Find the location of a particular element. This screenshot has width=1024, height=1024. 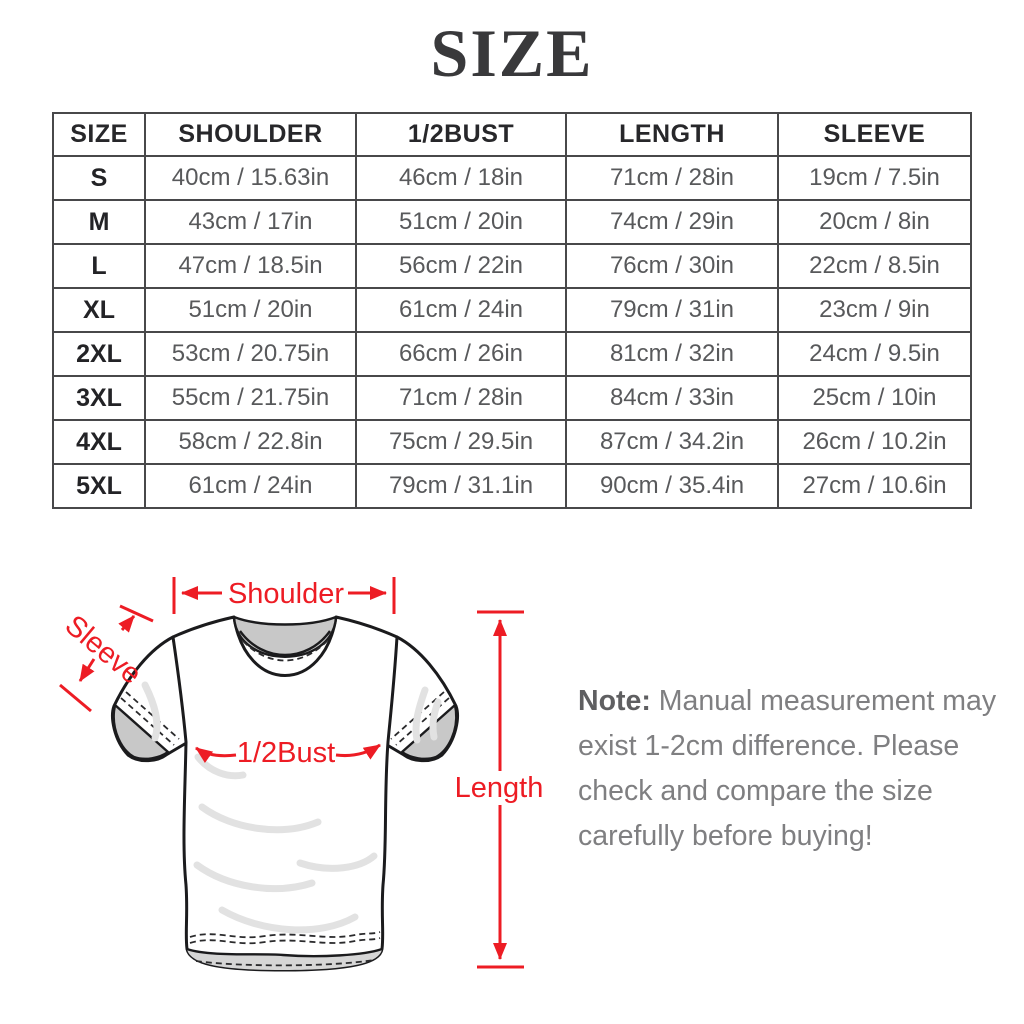

note-line: Note: Manual measurement may is located at coordinates (793, 701).